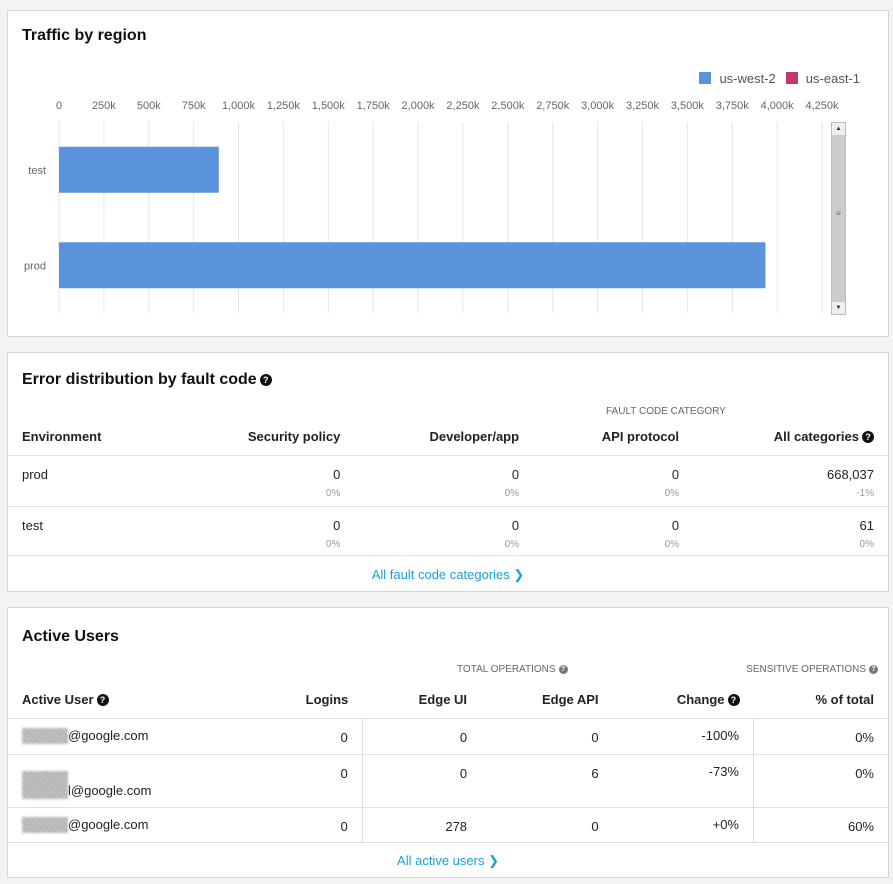  I want to click on table-row: prod 0 0% 0 0% 0 0% 668,037 -1%, so click(448, 480).